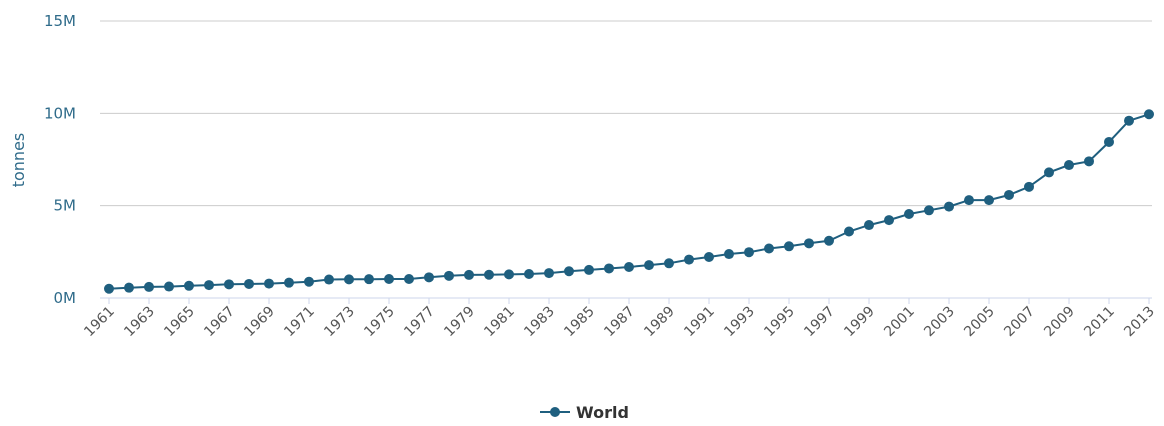 The height and width of the screenshot is (426, 1164). Describe the element at coordinates (419, 322) in the screenshot. I see `x-tick-label: 1977` at that location.